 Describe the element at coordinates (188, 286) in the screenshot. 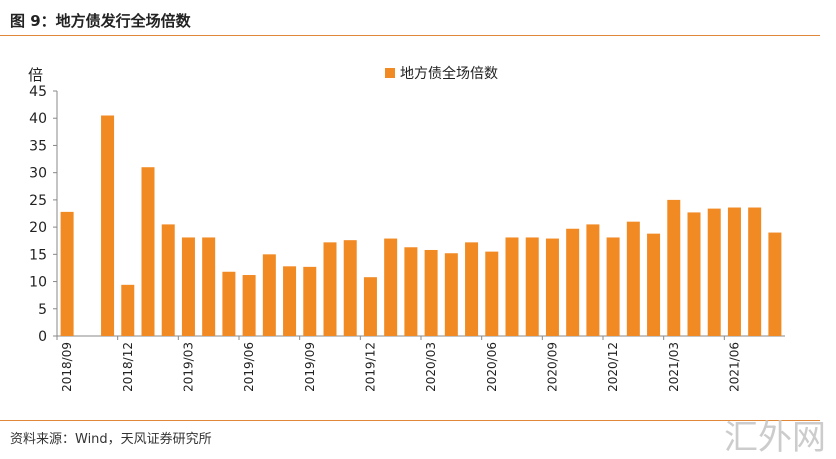

I see `bar-2019/03` at that location.